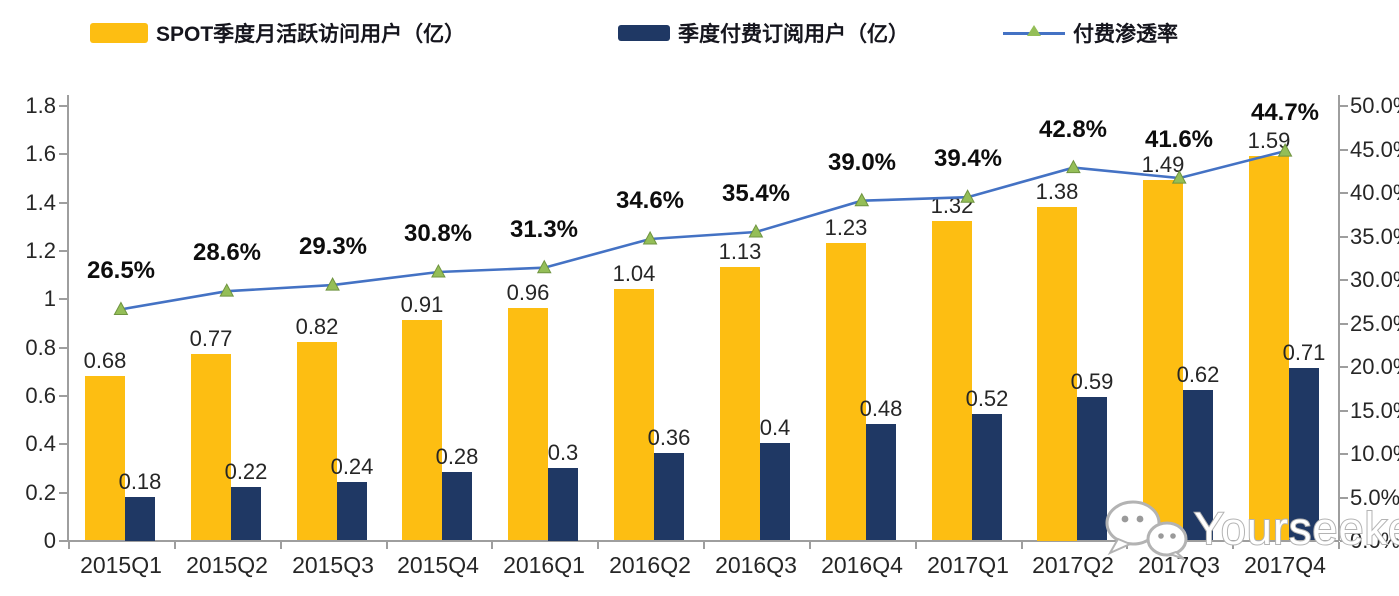 The image size is (1399, 596). I want to click on mau-value-label: 0.82, so click(317, 326).